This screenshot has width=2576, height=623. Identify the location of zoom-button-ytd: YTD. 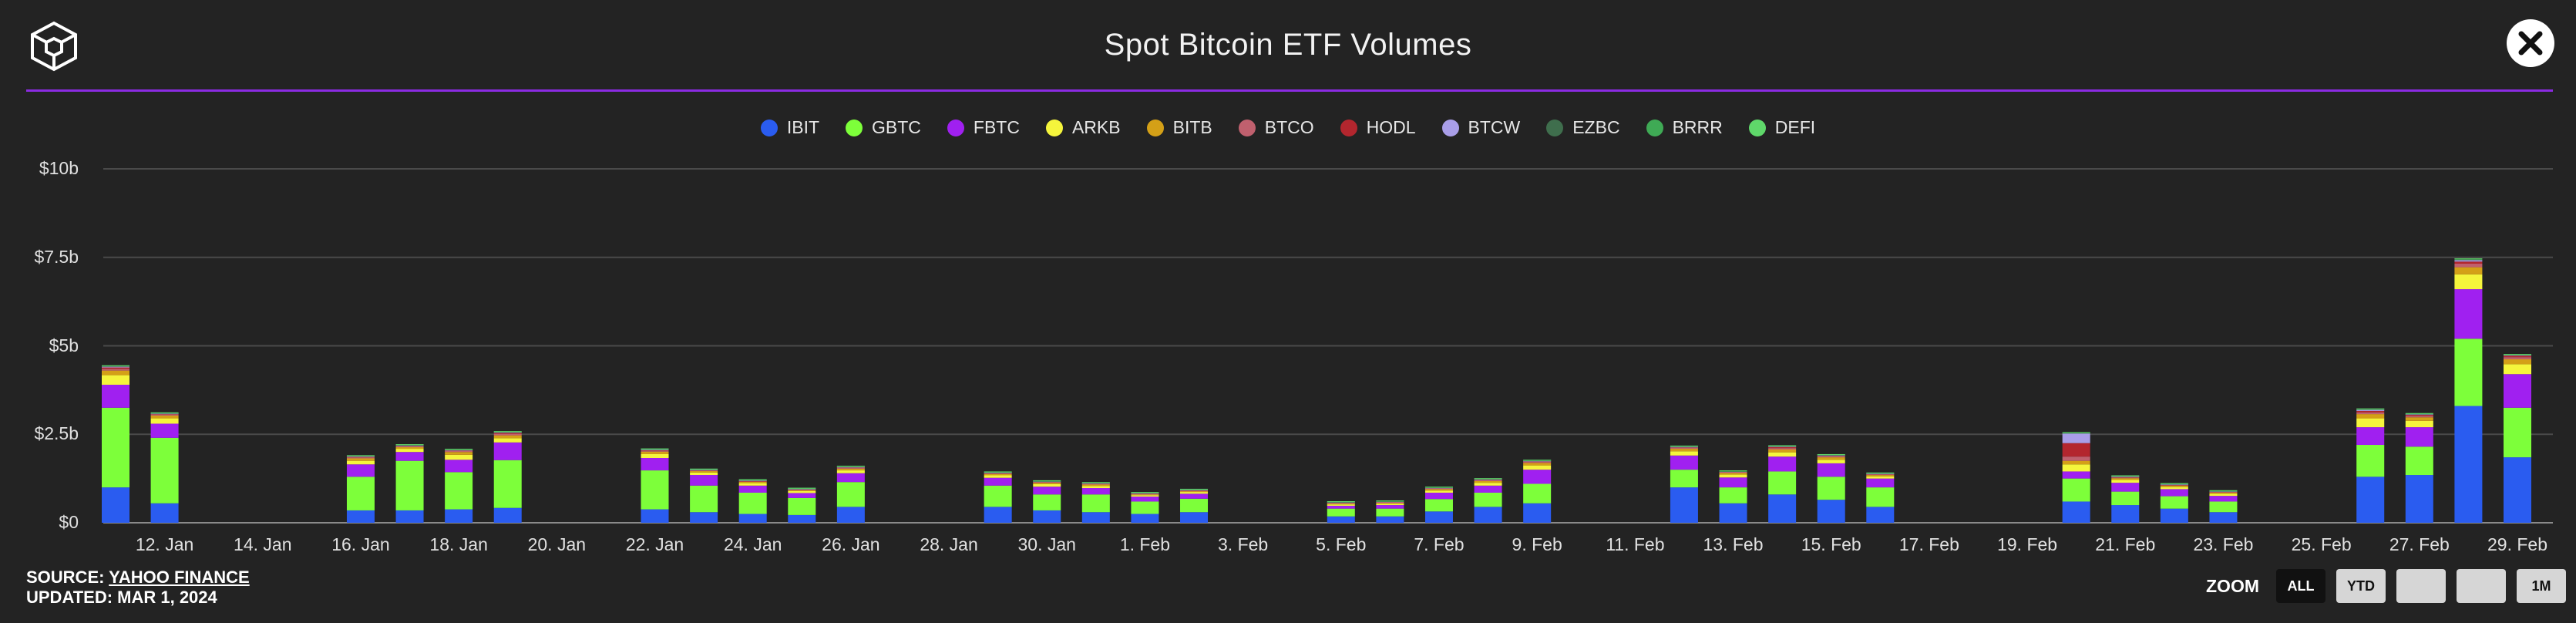
(2361, 586).